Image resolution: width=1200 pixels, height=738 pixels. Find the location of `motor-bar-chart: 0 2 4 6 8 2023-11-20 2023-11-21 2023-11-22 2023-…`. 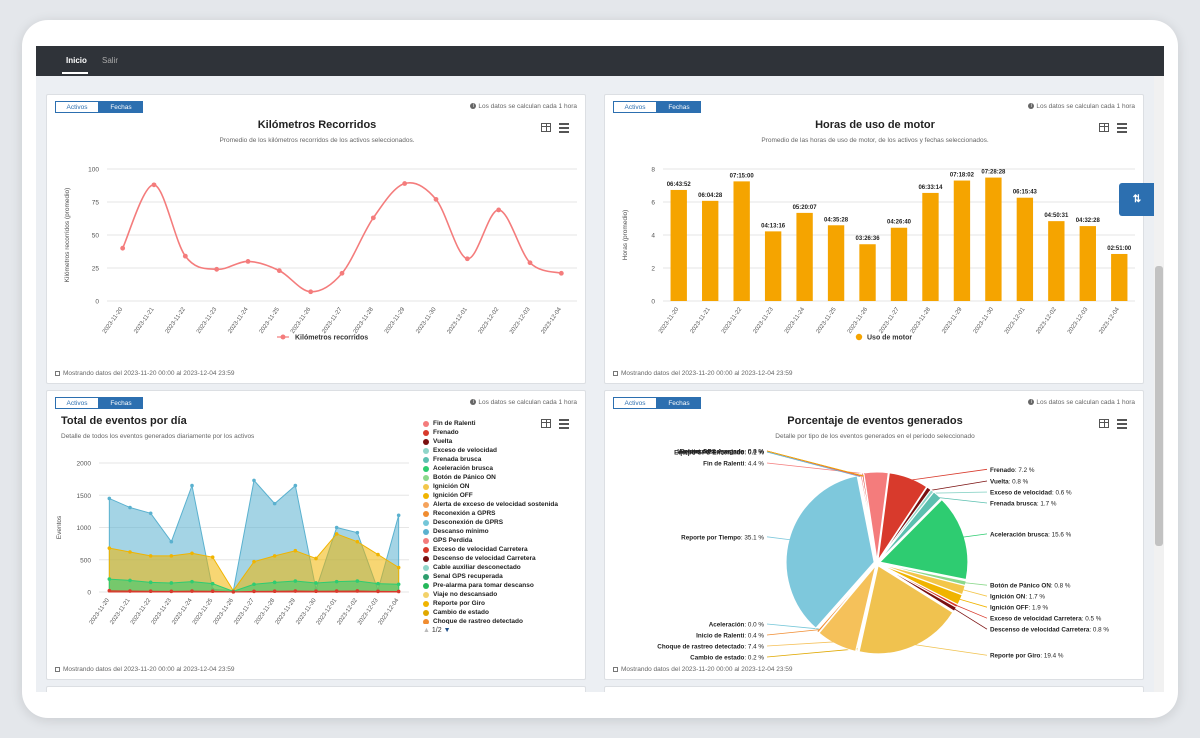

motor-bar-chart: 0 2 4 6 8 2023-11-20 2023-11-21 2023-11-22 2023-… is located at coordinates (878, 254).